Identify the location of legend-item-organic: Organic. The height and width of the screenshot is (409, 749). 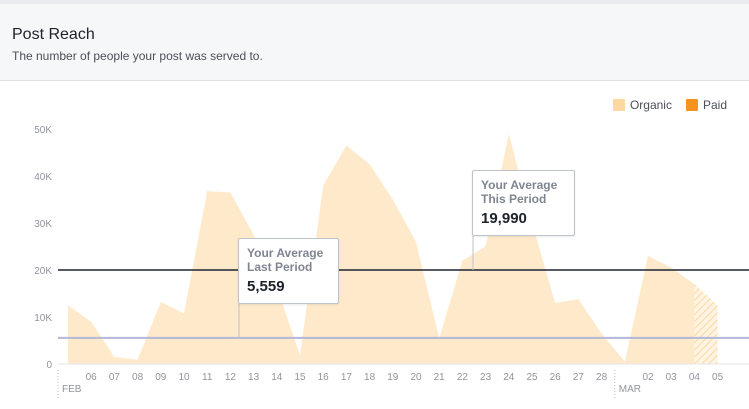
(642, 105).